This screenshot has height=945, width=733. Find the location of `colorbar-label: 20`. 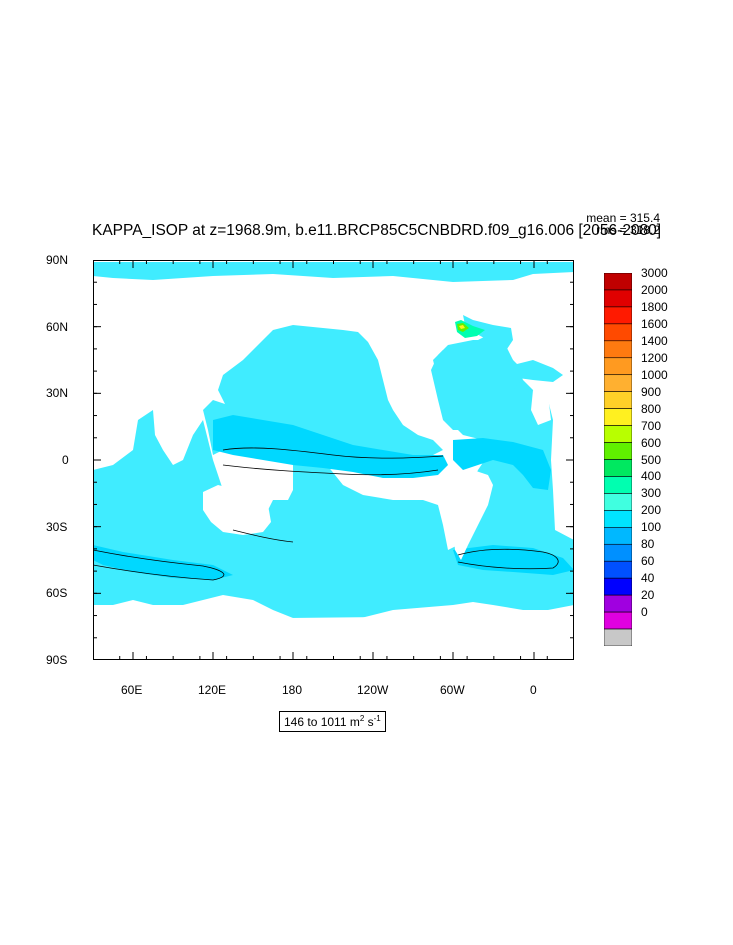

colorbar-label: 20 is located at coordinates (648, 595).